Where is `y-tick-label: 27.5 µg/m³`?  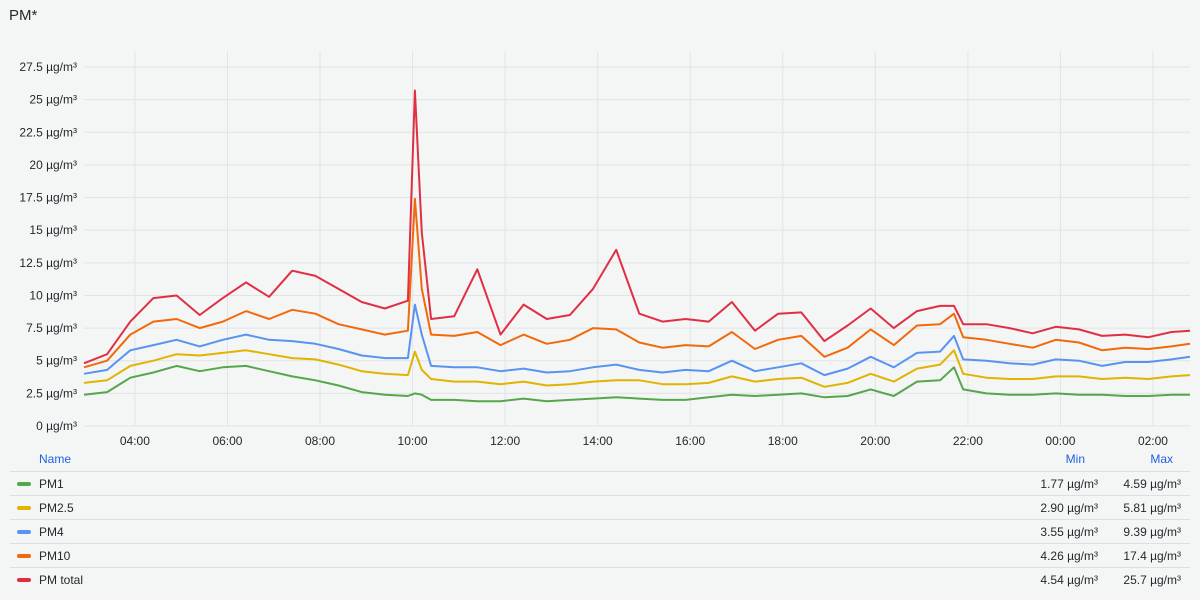
y-tick-label: 27.5 µg/m³ is located at coordinates (48, 67).